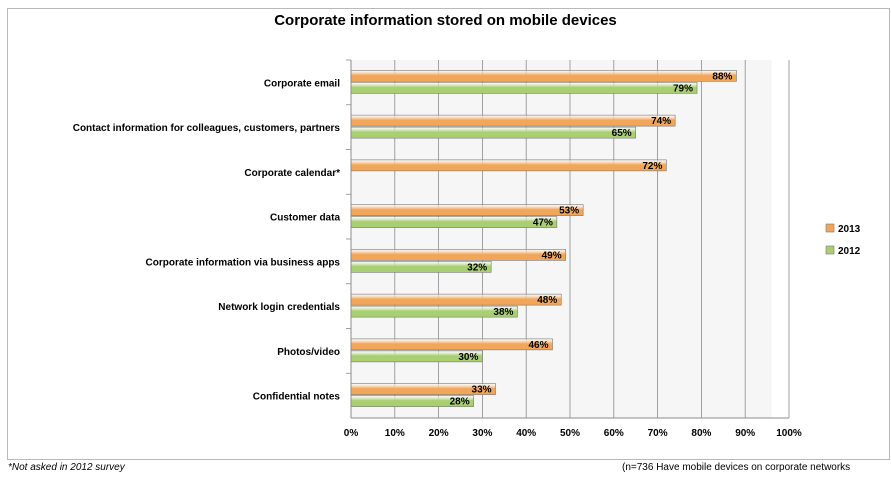 The width and height of the screenshot is (891, 479). What do you see at coordinates (482, 390) in the screenshot?
I see `value-label: 33%` at bounding box center [482, 390].